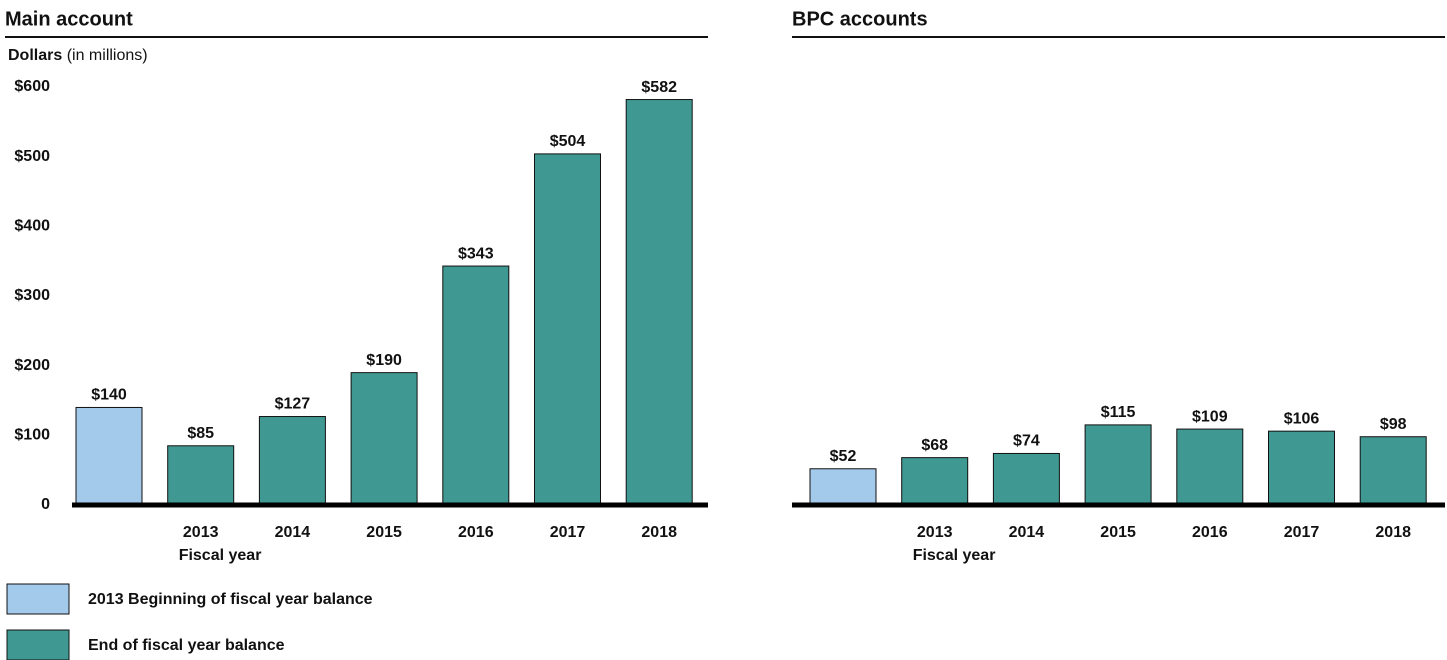 This screenshot has width=1447, height=660. I want to click on y-tick-label: $500, so click(32, 156).